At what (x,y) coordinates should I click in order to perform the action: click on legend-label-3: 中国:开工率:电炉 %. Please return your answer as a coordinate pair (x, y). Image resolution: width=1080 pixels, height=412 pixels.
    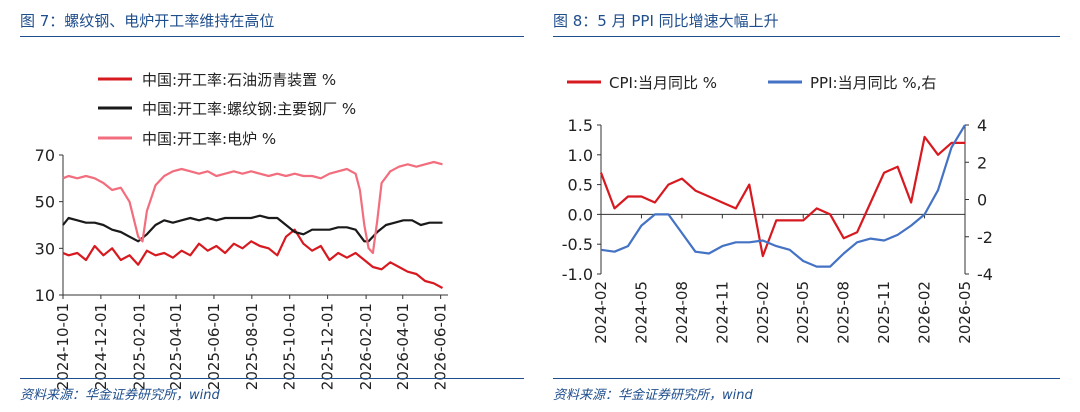
    Looking at the image, I should click on (209, 139).